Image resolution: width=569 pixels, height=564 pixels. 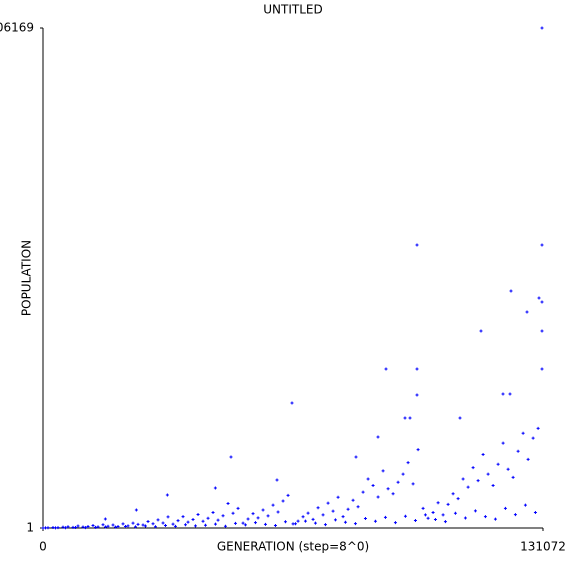 What do you see at coordinates (30, 528) in the screenshot?
I see `y-tick-label: 1` at bounding box center [30, 528].